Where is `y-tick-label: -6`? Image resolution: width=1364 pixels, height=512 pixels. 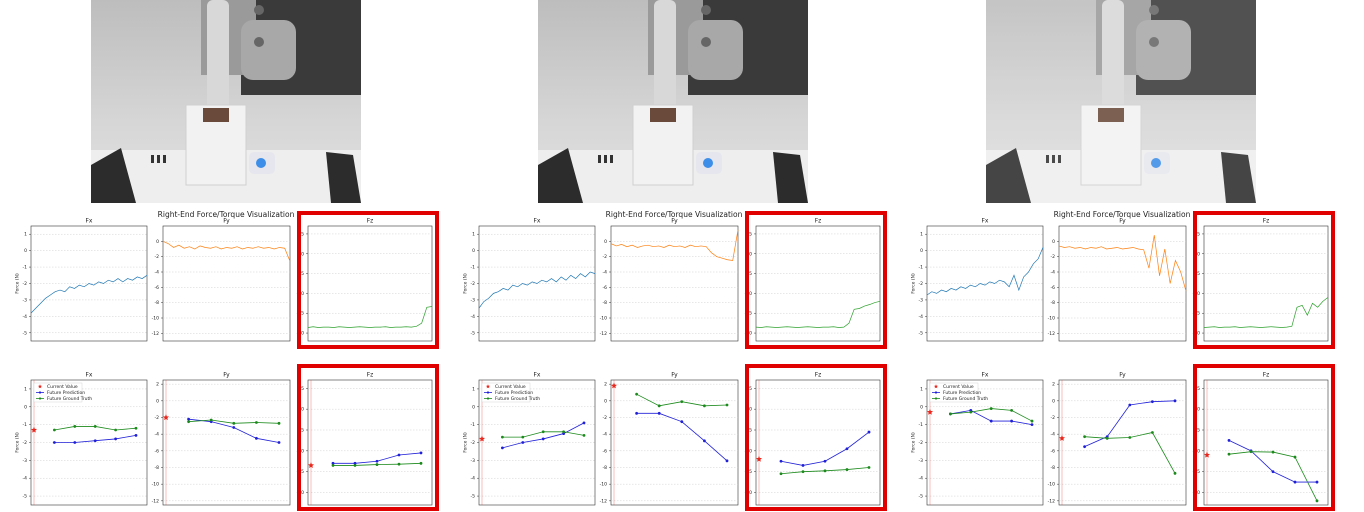
y-tick-label: -6 is located at coordinates (1053, 451).